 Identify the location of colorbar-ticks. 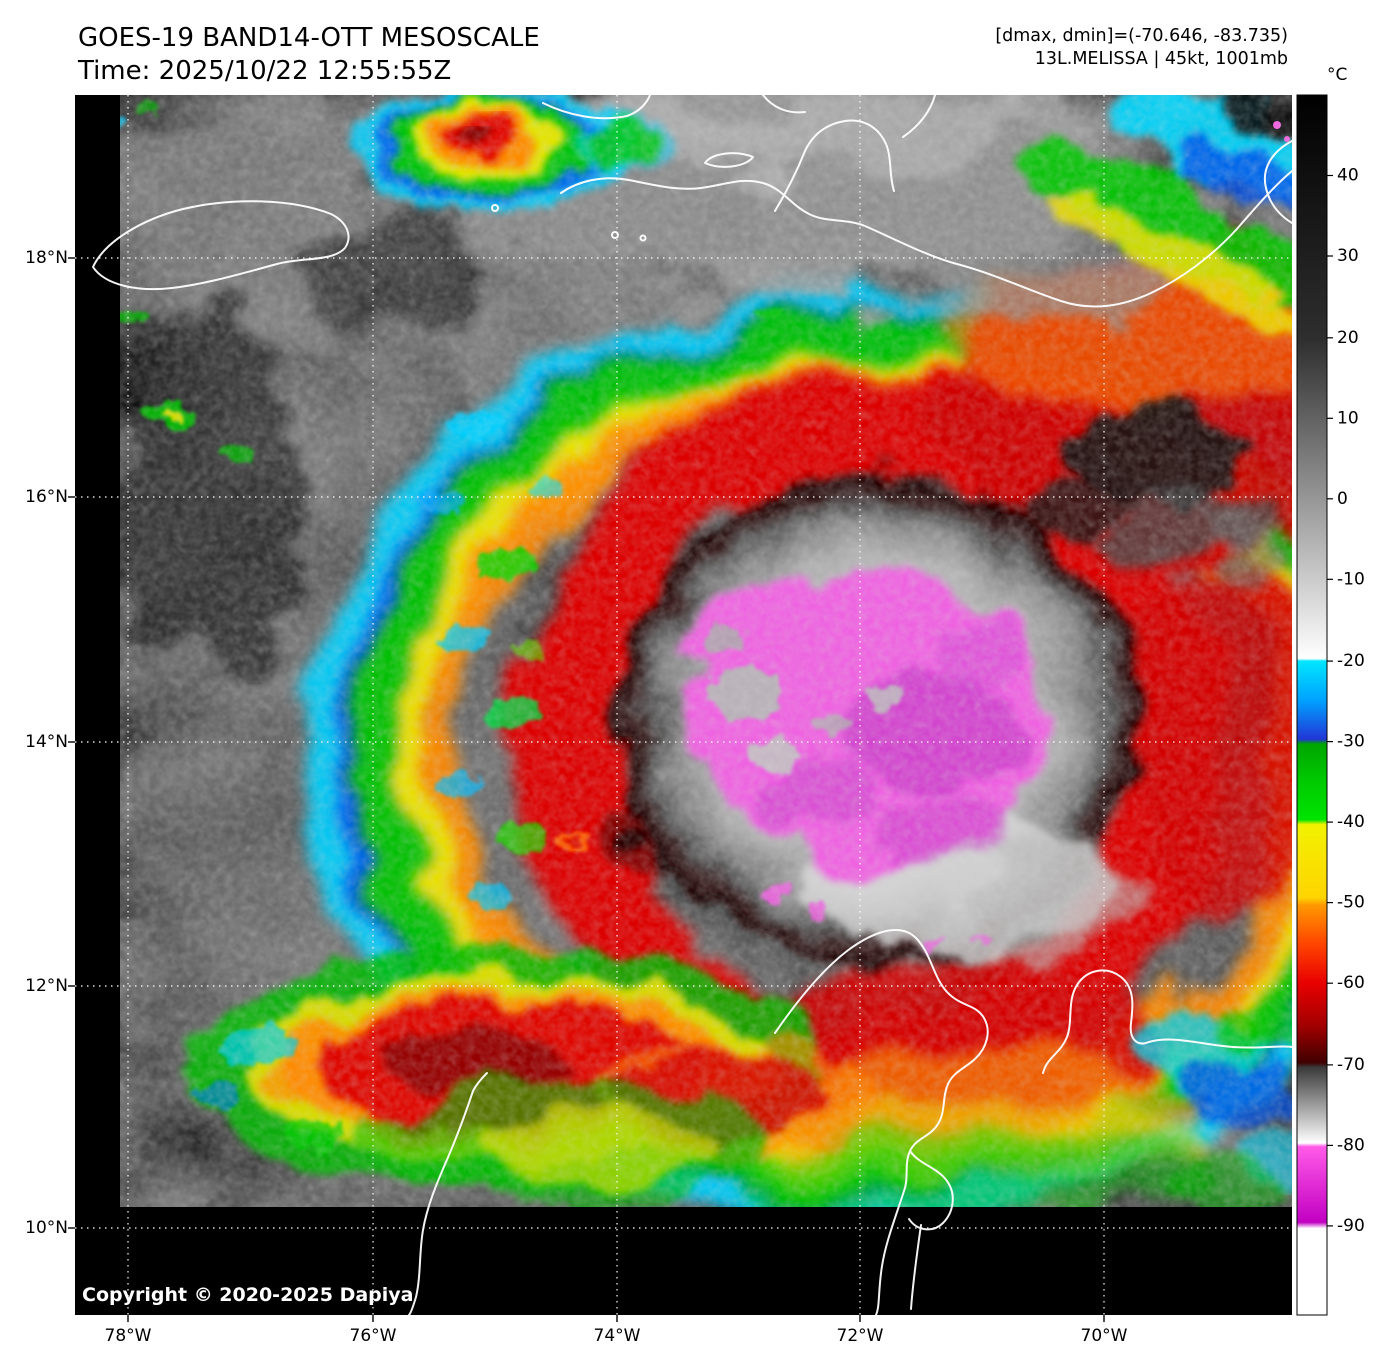
(1330, 700).